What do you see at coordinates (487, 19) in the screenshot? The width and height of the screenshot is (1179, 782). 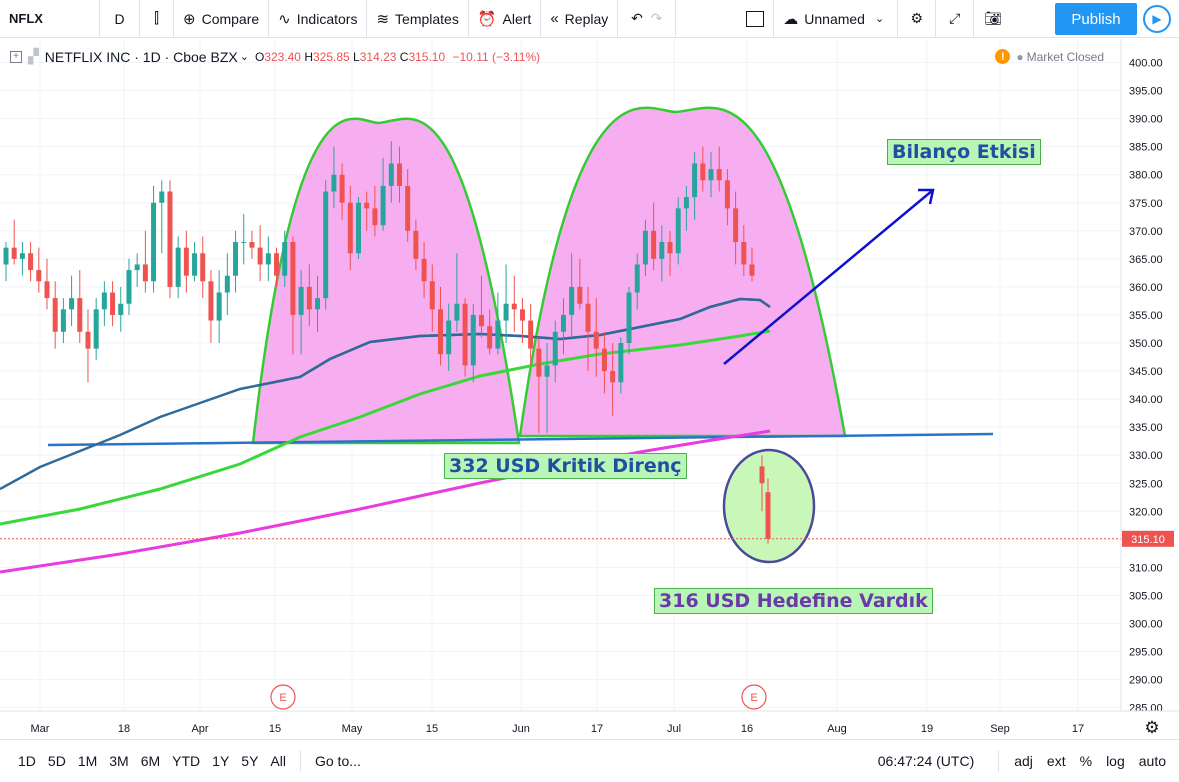 I see `alarm-clock-icon: ⏰` at bounding box center [487, 19].